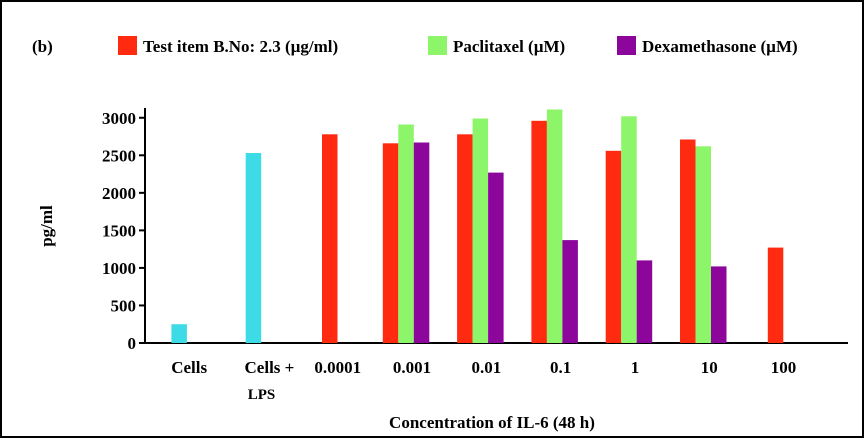 This screenshot has height=438, width=864. Describe the element at coordinates (42, 46) in the screenshot. I see `panel-label: (b)` at that location.